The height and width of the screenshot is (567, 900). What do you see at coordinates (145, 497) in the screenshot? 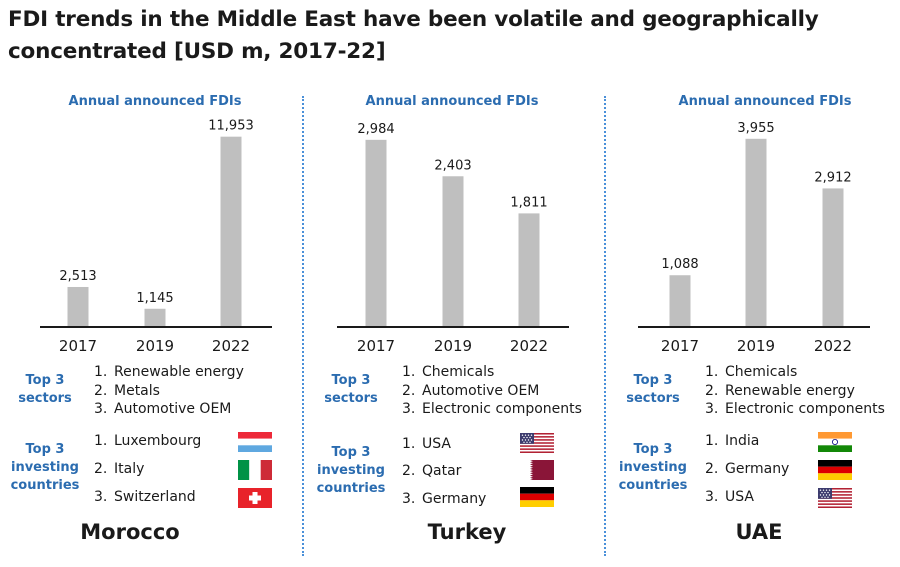
I see `investor-item: 3. Switzerland` at bounding box center [145, 497].